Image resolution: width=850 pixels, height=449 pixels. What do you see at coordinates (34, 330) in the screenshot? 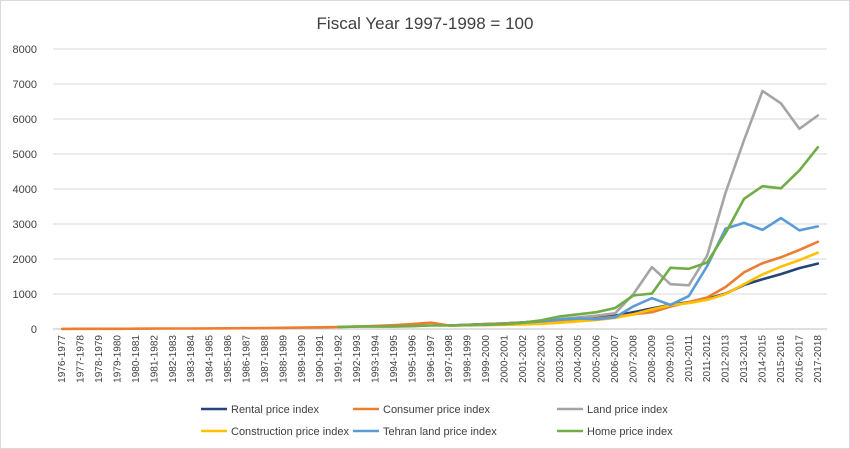
I see `y-tick-label: 0` at bounding box center [34, 330].